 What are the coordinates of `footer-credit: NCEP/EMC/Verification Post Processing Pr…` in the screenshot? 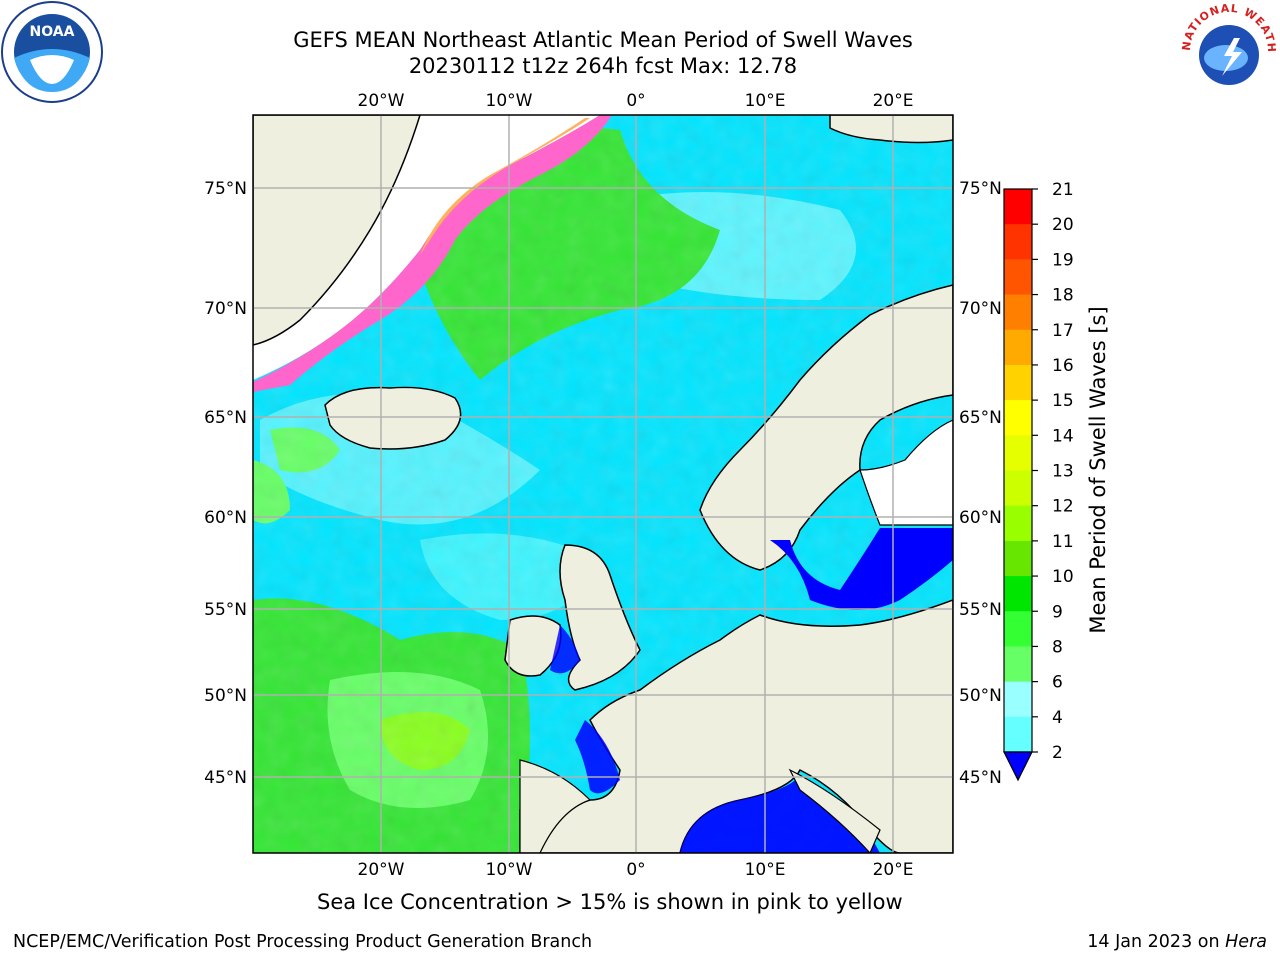 It's located at (303, 942).